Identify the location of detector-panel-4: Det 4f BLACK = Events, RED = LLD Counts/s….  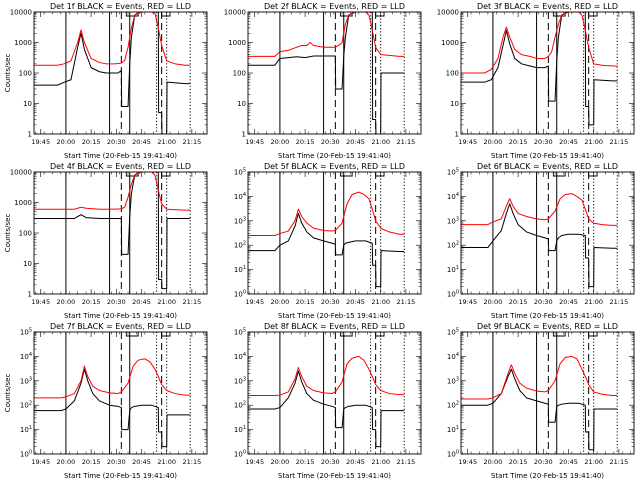
(106, 241).